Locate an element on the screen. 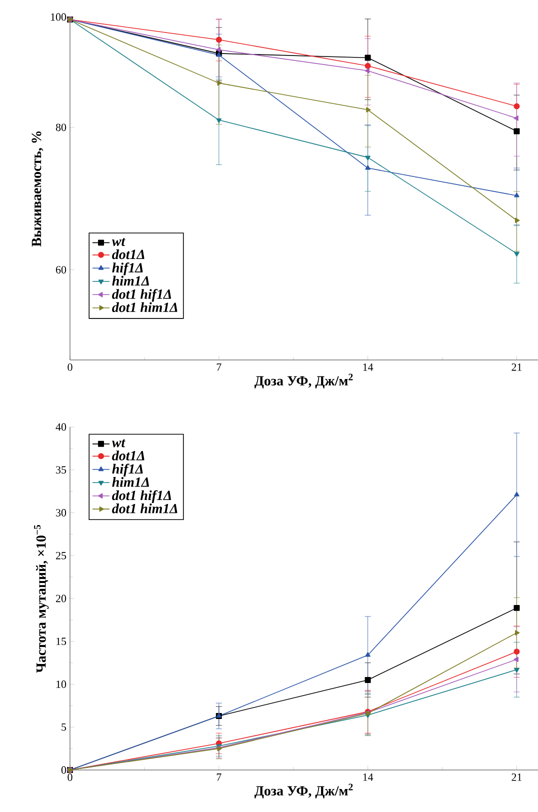 This screenshot has height=812, width=538. y-tick-label: 35 is located at coordinates (61, 470).